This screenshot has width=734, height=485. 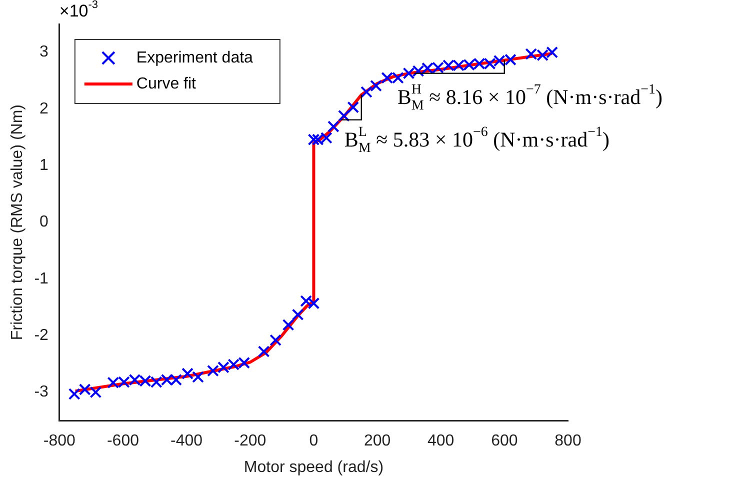 I want to click on x-axis-title: Motor speed (rad/s), so click(x=314, y=467).